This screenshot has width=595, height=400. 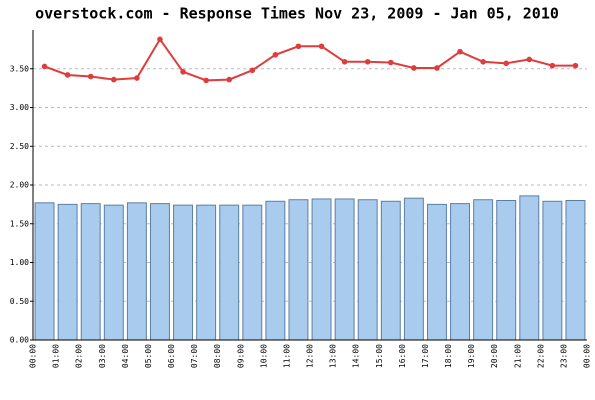 What do you see at coordinates (19, 185) in the screenshot?
I see `y-tick-label: 2.00` at bounding box center [19, 185].